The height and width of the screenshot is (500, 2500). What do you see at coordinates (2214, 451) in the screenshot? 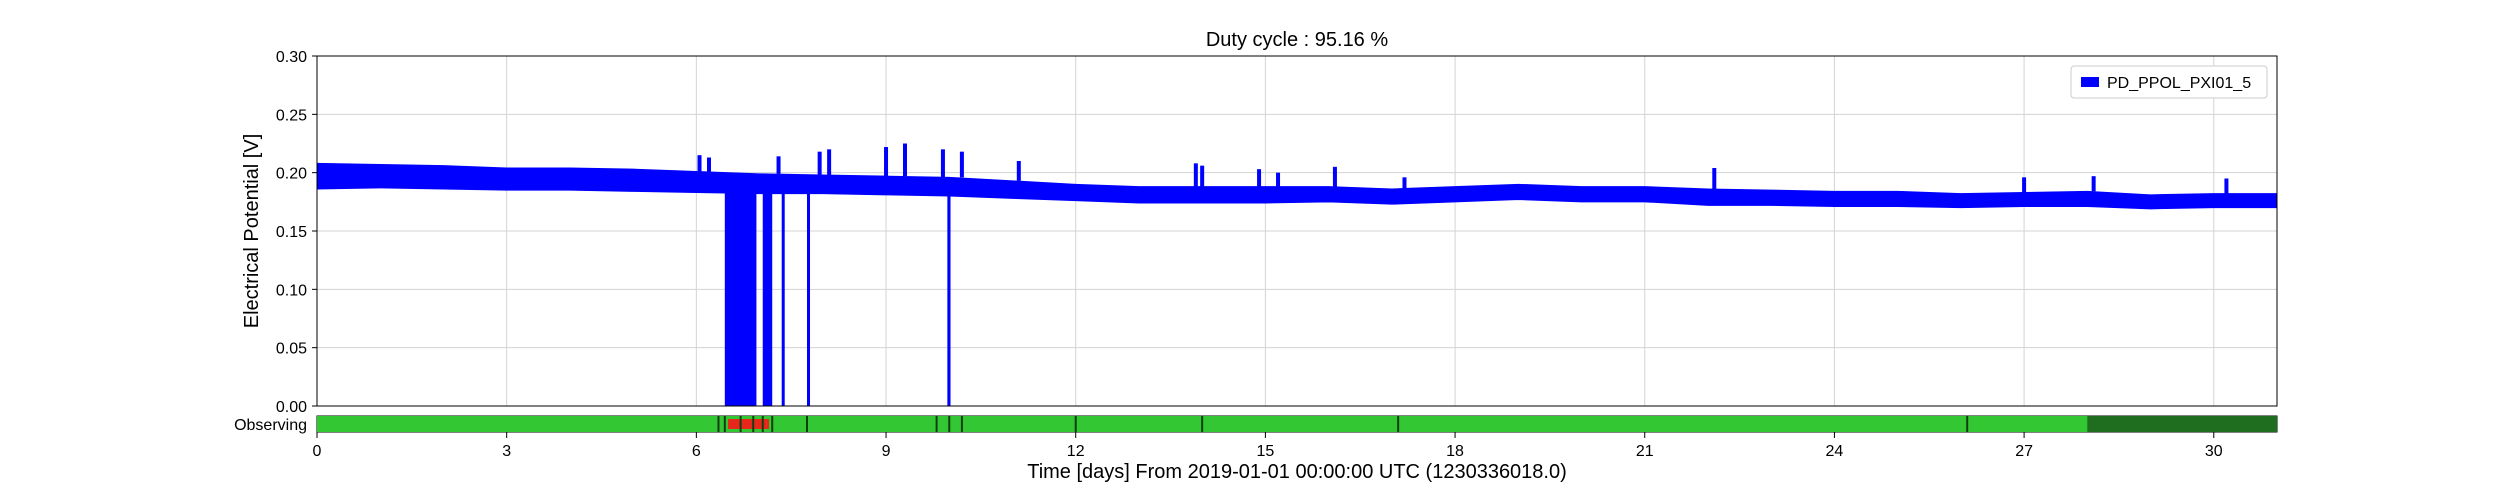
I see `x-tick-label: 30` at bounding box center [2214, 451].